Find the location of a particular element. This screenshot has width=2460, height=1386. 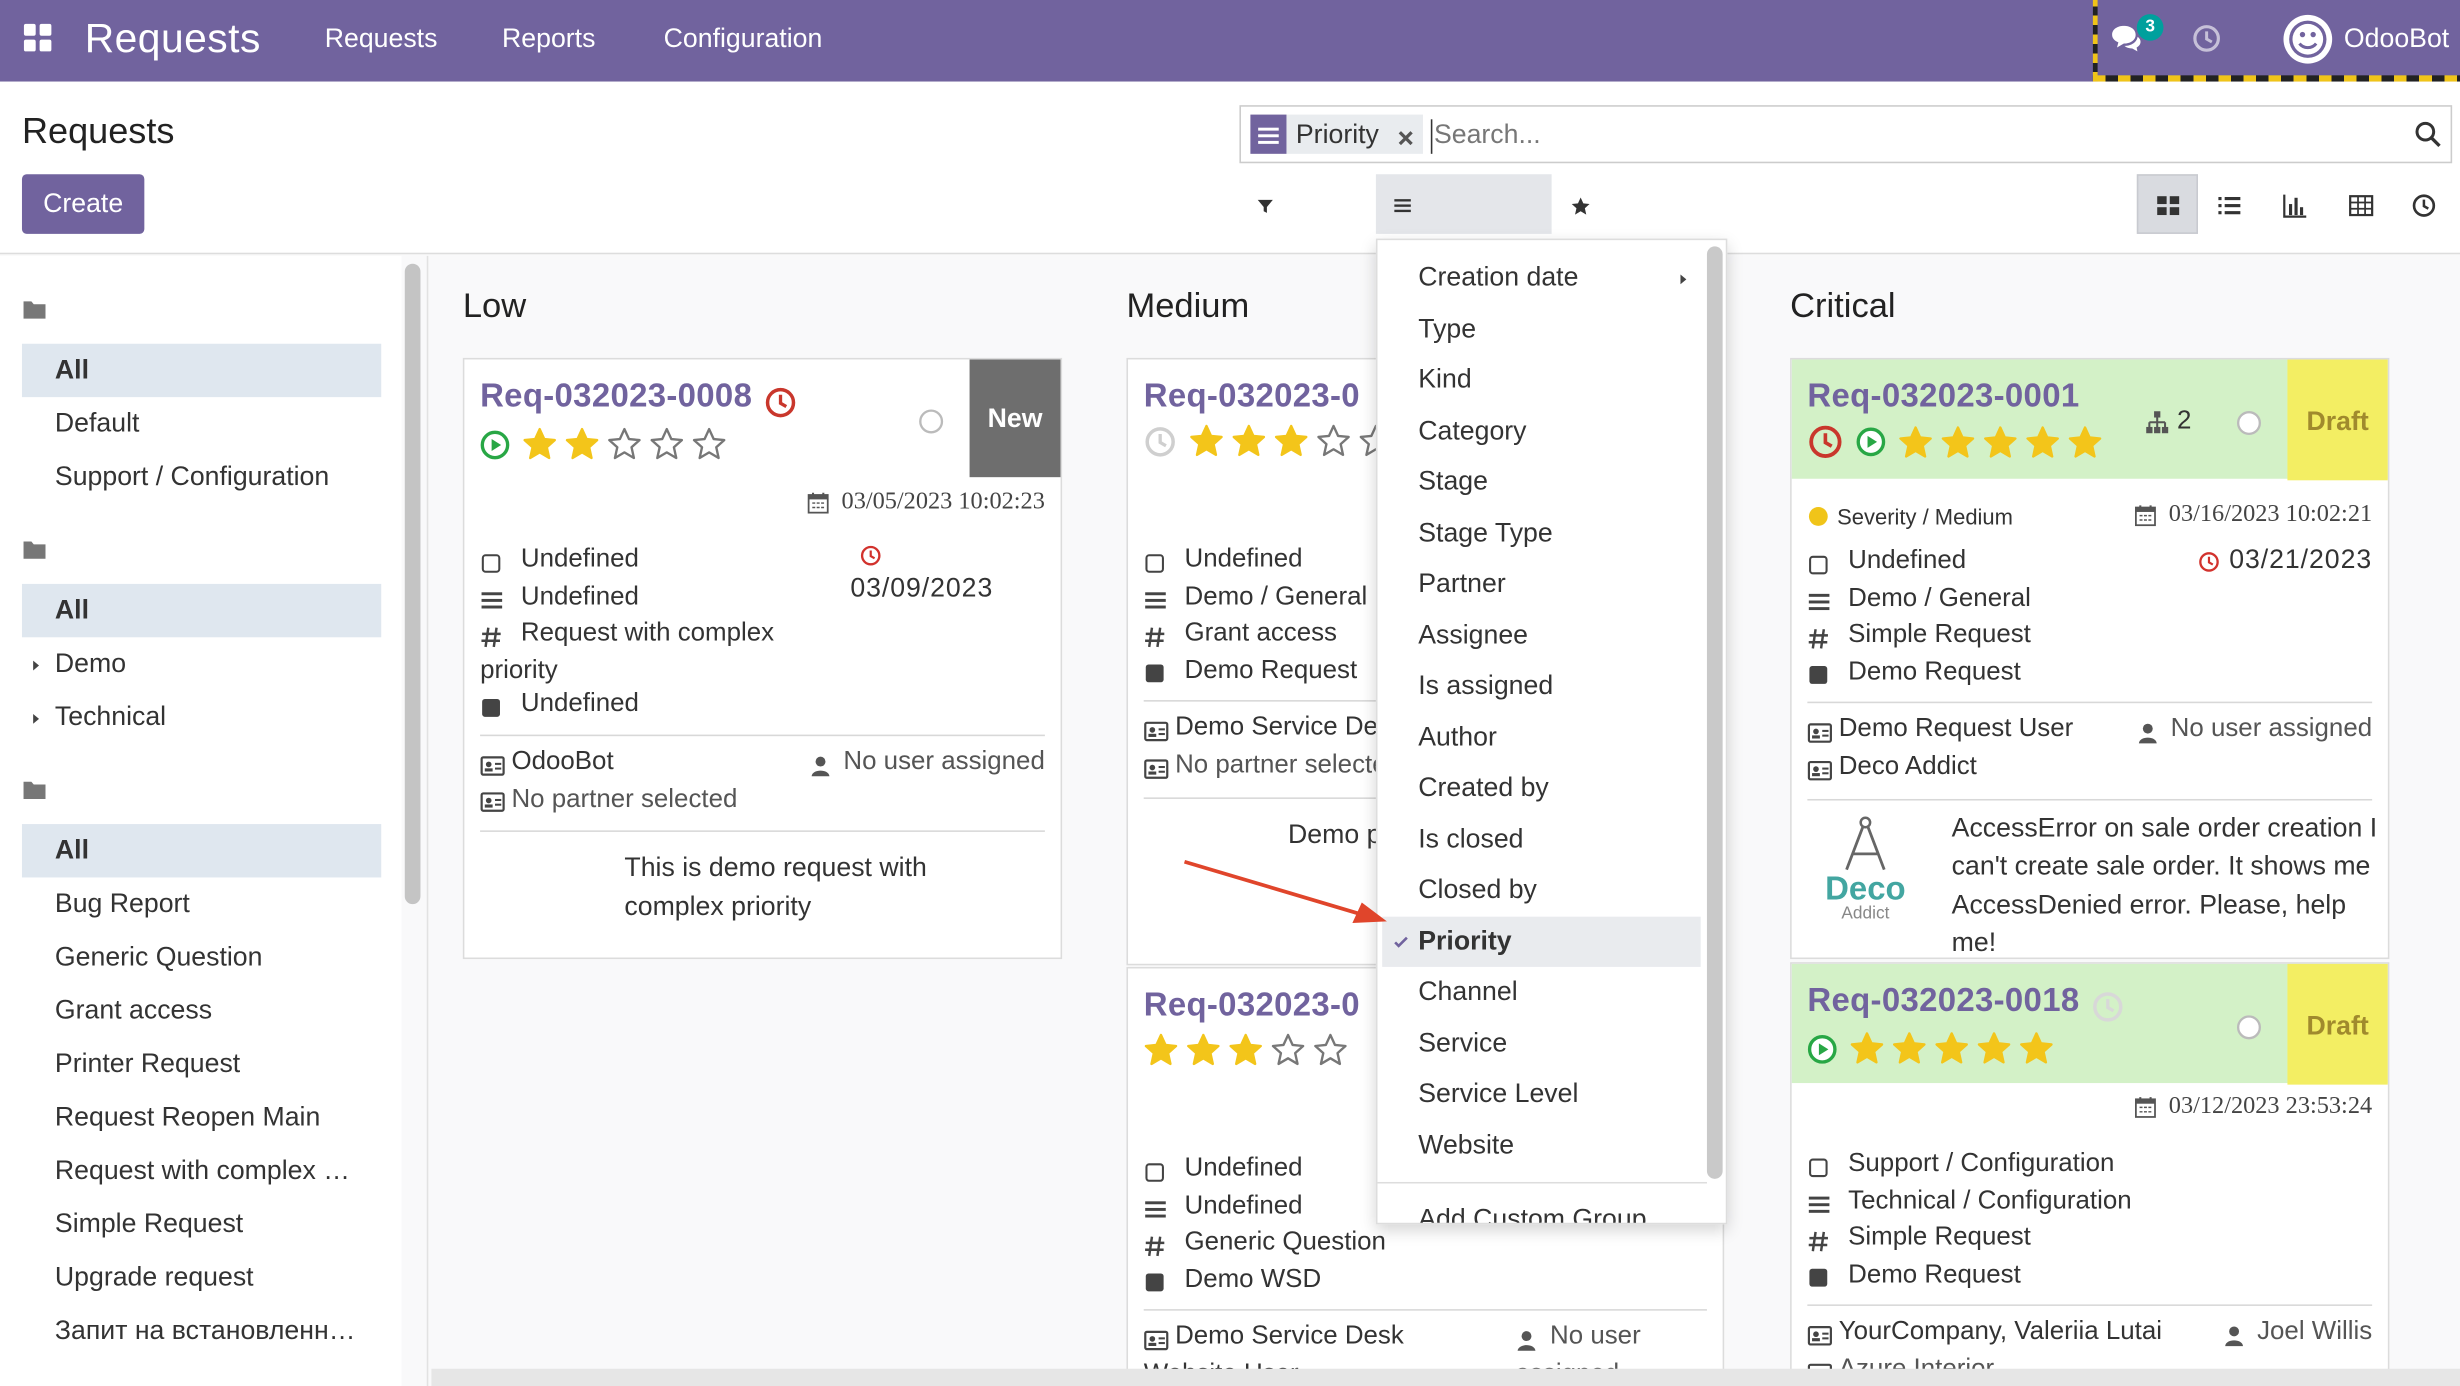

sidebar-item: Support / Configuration is located at coordinates (201, 476).